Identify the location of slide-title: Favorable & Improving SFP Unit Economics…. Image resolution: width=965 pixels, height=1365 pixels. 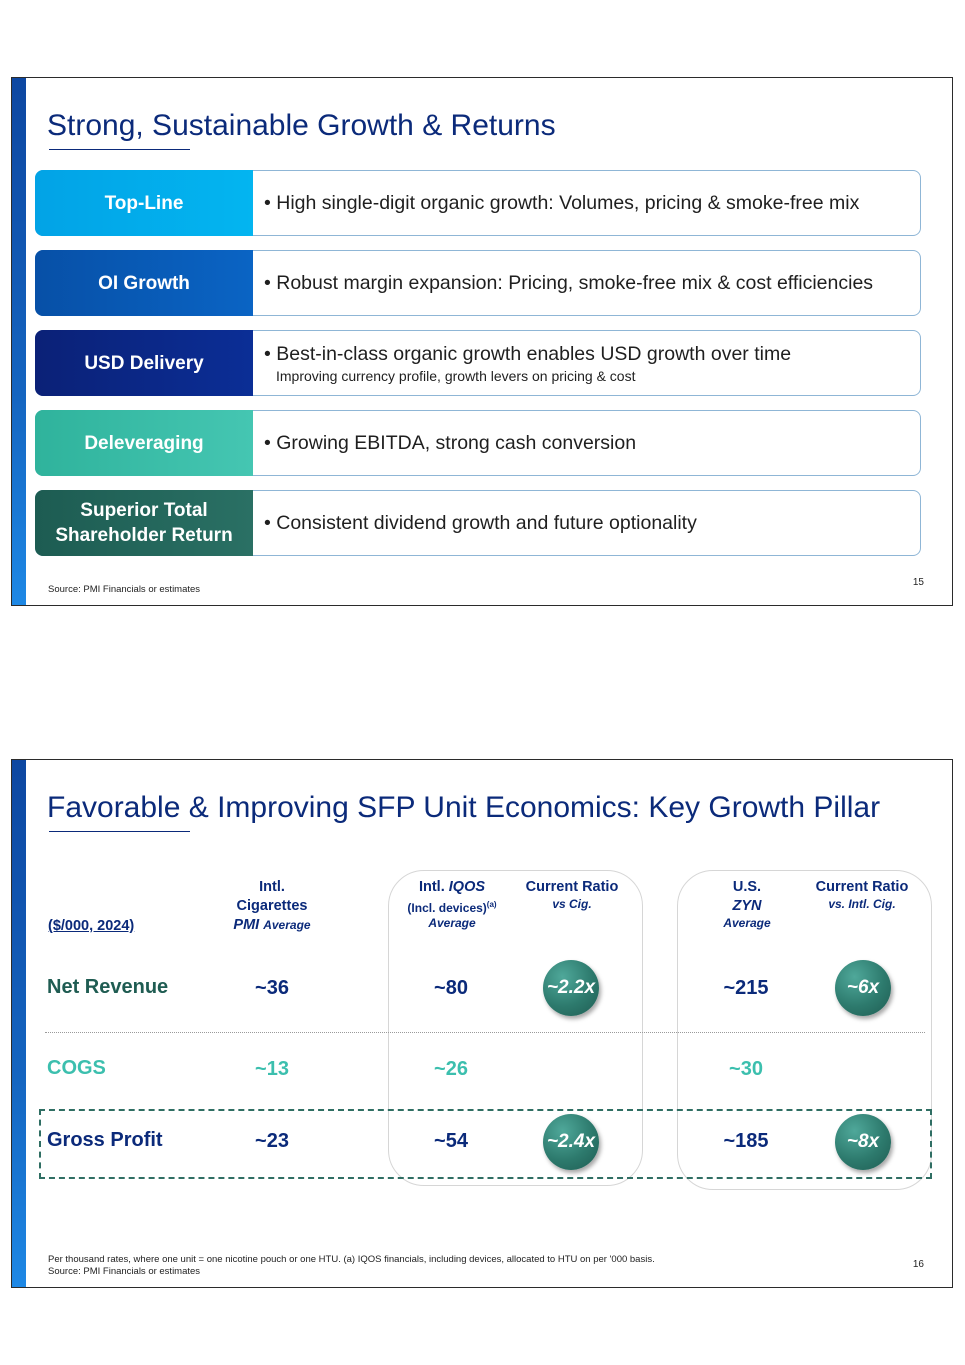
(464, 807).